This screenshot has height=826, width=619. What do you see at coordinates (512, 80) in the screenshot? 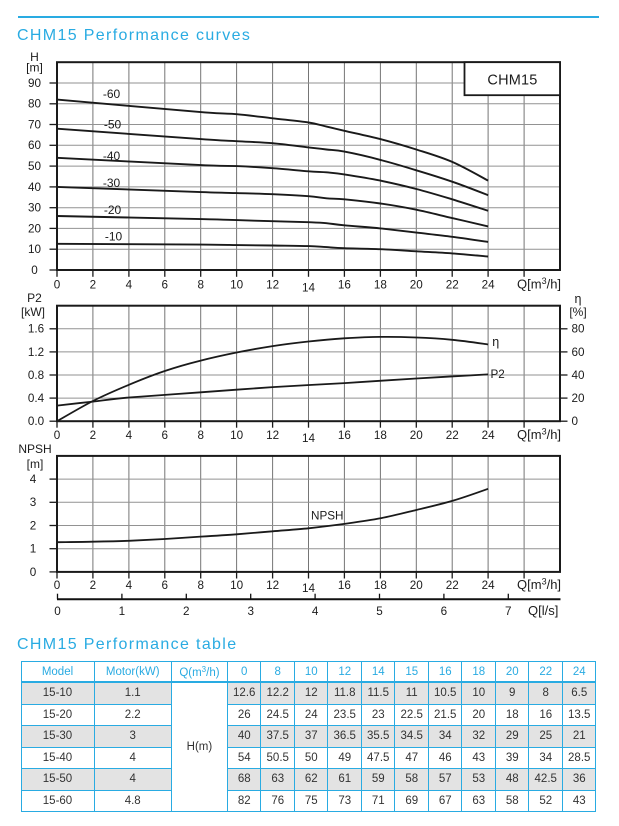
I see `svg-text: CHM15` at bounding box center [512, 80].